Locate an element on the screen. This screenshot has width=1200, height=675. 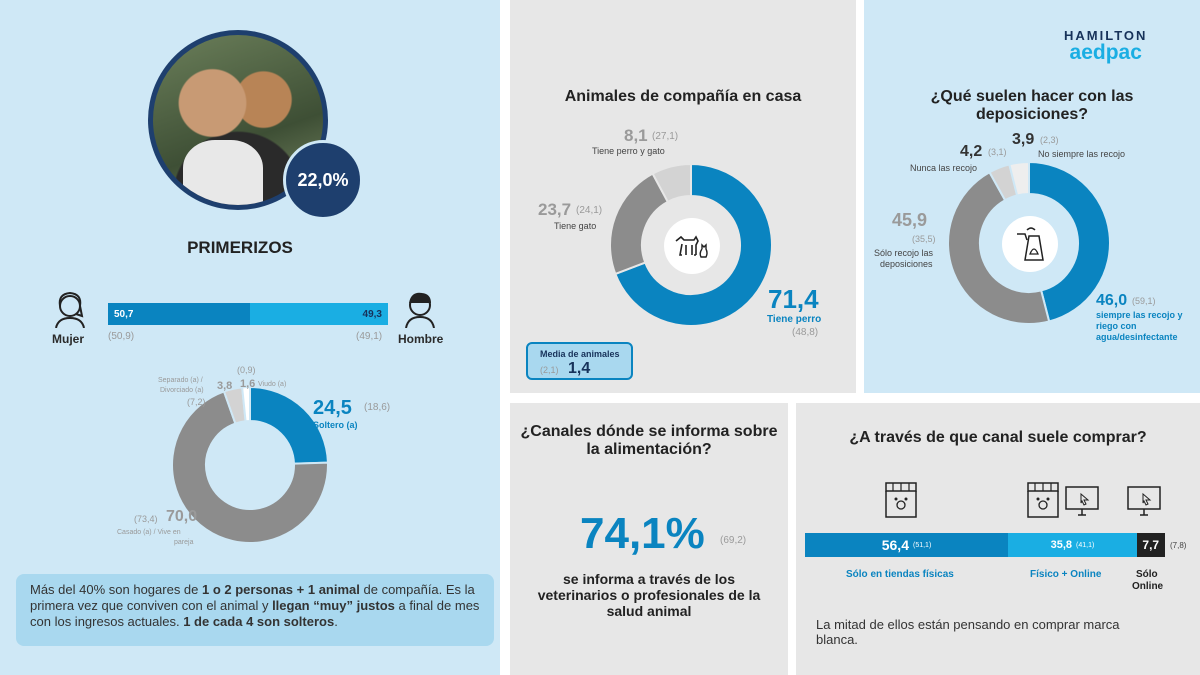
profile-photo is located at coordinates (238, 120).